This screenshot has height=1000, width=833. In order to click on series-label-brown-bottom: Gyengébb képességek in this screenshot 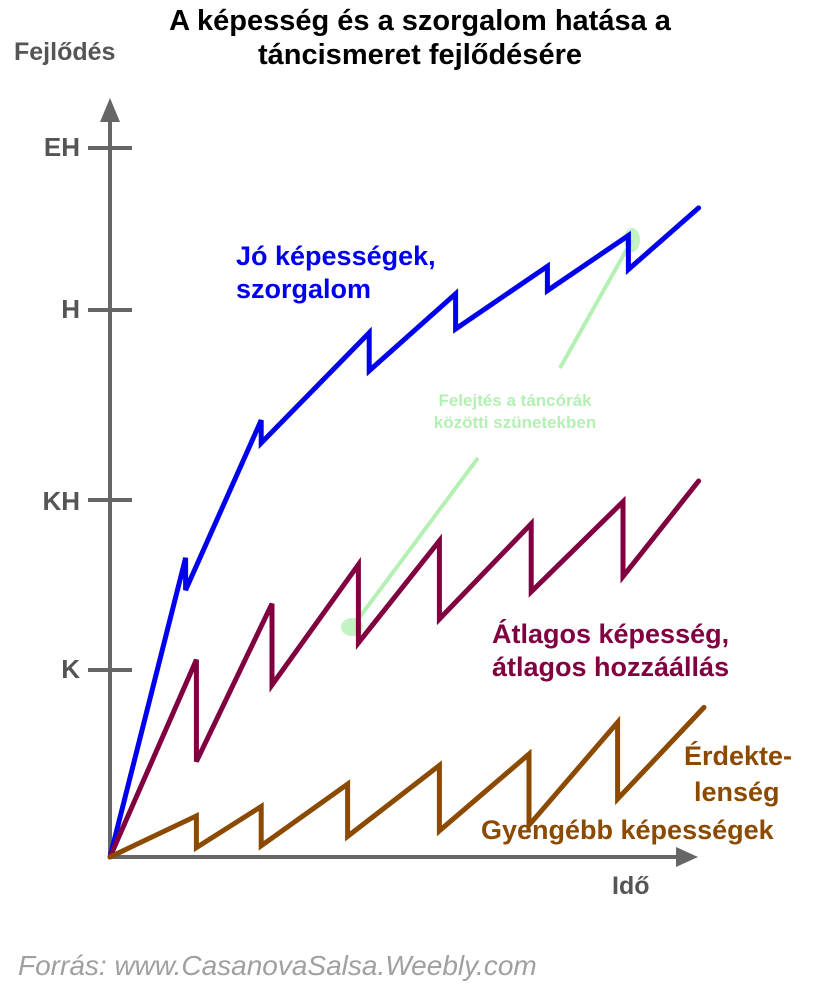, I will do `click(627, 830)`.